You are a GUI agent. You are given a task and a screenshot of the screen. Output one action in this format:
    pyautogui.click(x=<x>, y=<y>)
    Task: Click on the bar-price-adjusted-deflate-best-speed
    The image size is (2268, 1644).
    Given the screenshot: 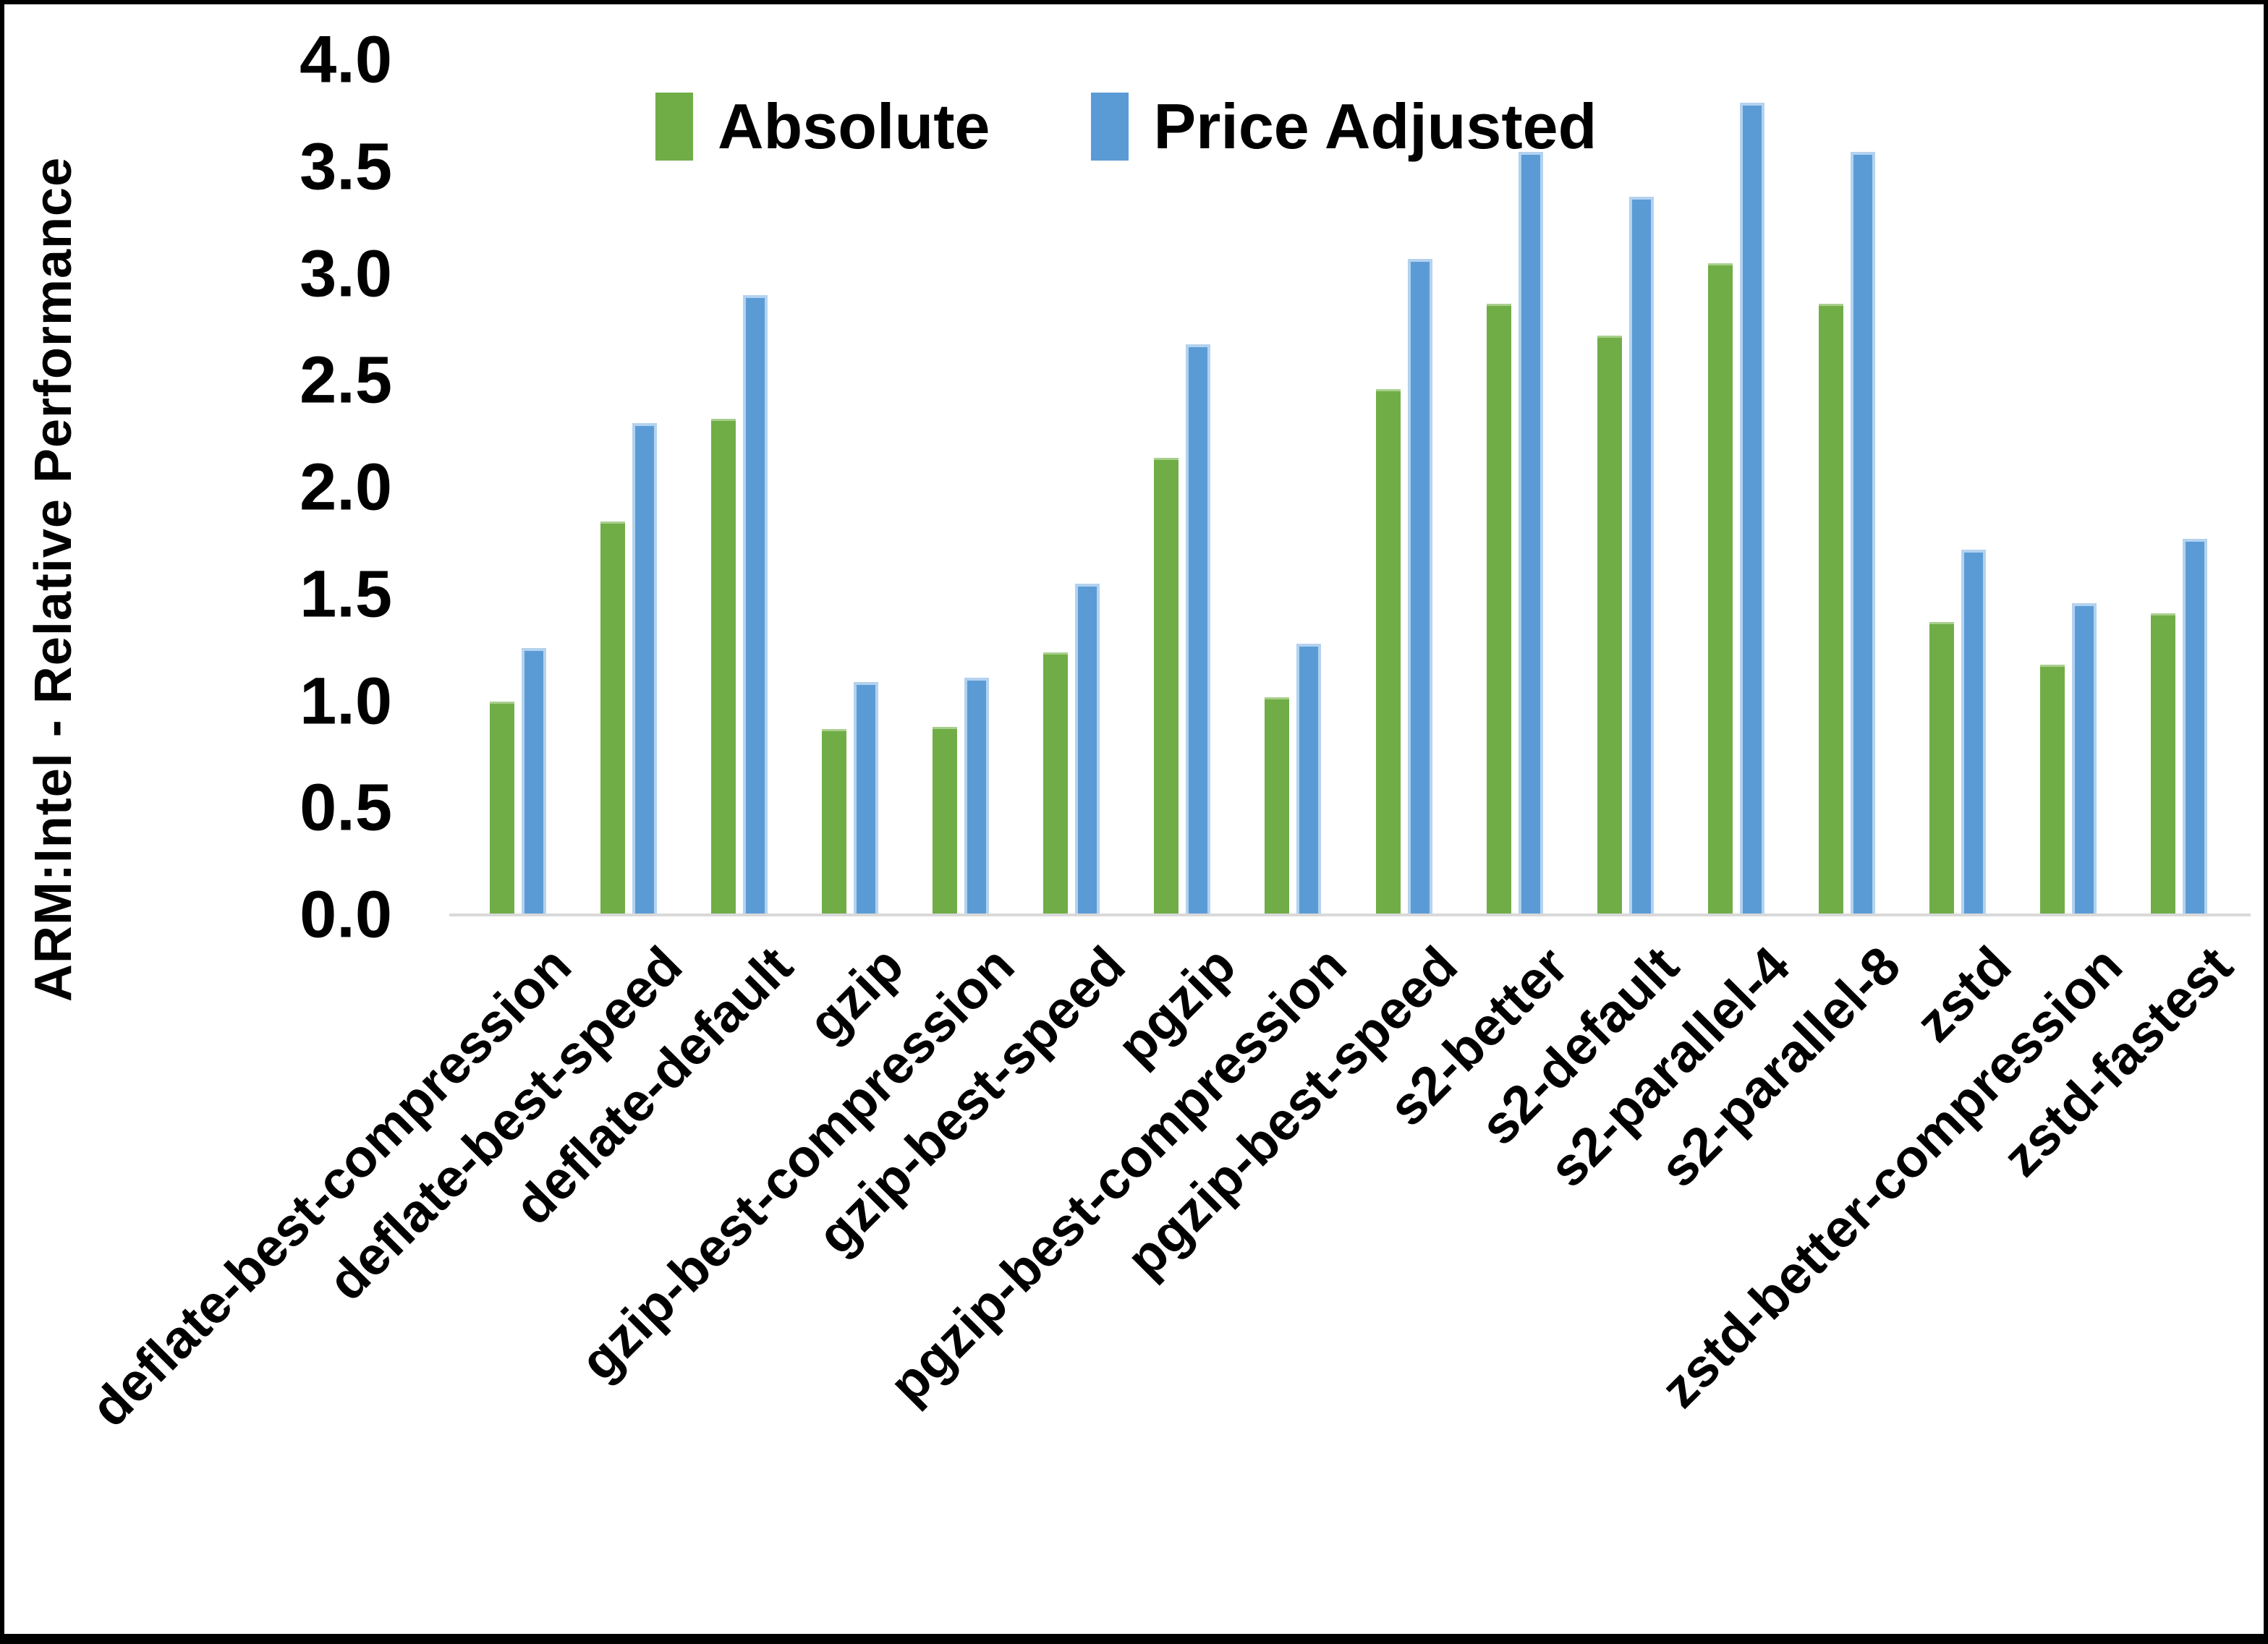 What is the action you would take?
    pyautogui.click(x=644, y=669)
    